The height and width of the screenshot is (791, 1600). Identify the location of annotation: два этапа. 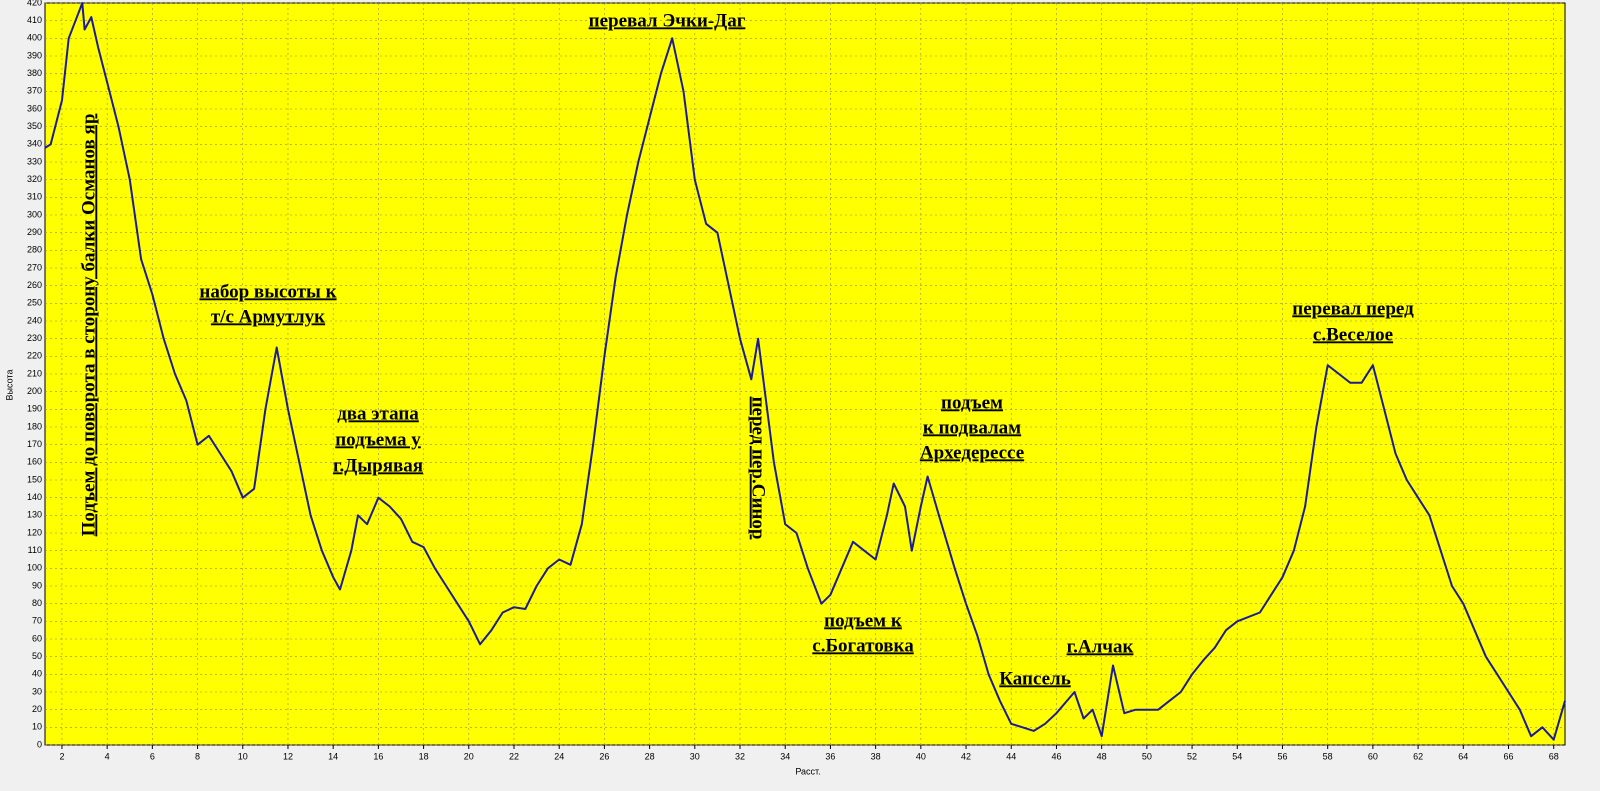
(378, 413).